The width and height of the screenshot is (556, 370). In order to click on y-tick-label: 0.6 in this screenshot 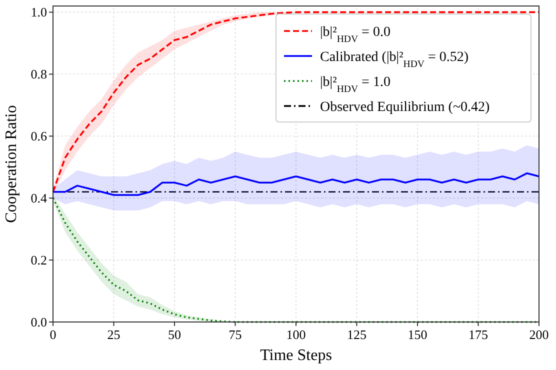, I will do `click(39, 136)`.